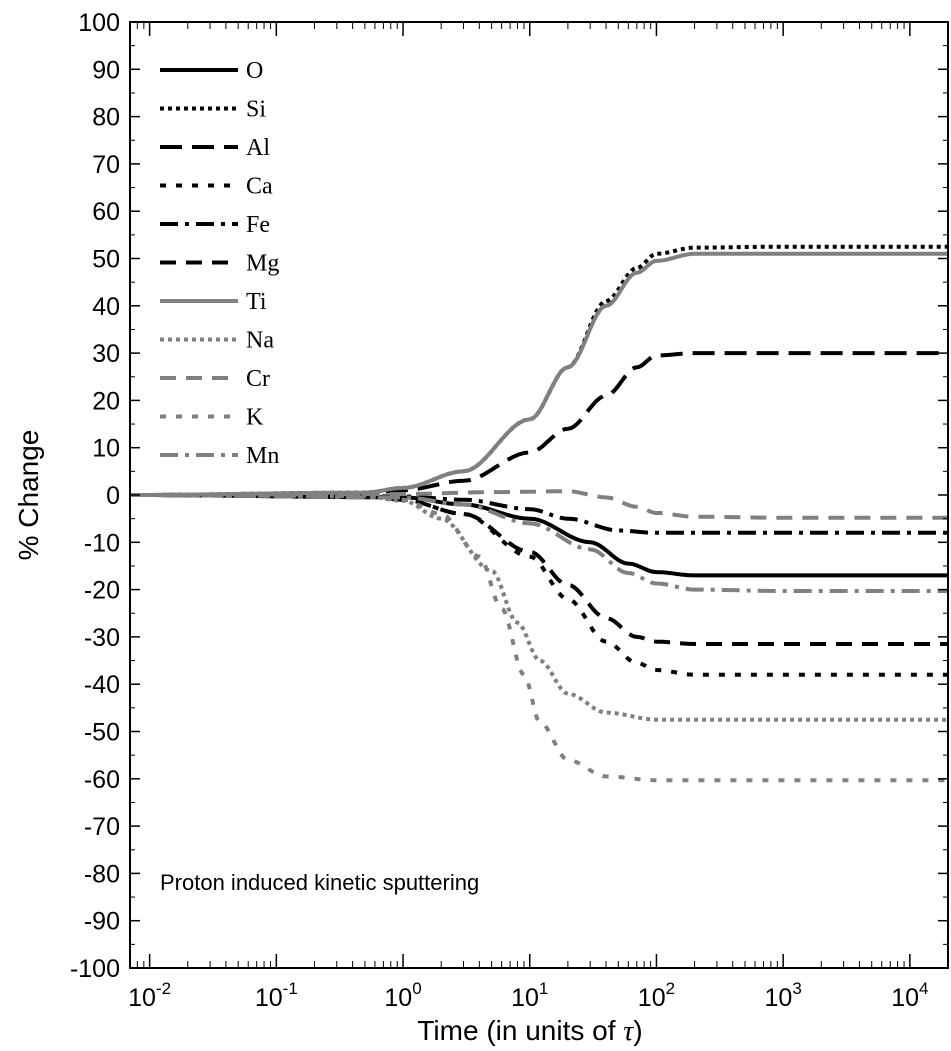 The height and width of the screenshot is (1051, 951). What do you see at coordinates (102, 685) in the screenshot?
I see `y-tick-label: -40` at bounding box center [102, 685].